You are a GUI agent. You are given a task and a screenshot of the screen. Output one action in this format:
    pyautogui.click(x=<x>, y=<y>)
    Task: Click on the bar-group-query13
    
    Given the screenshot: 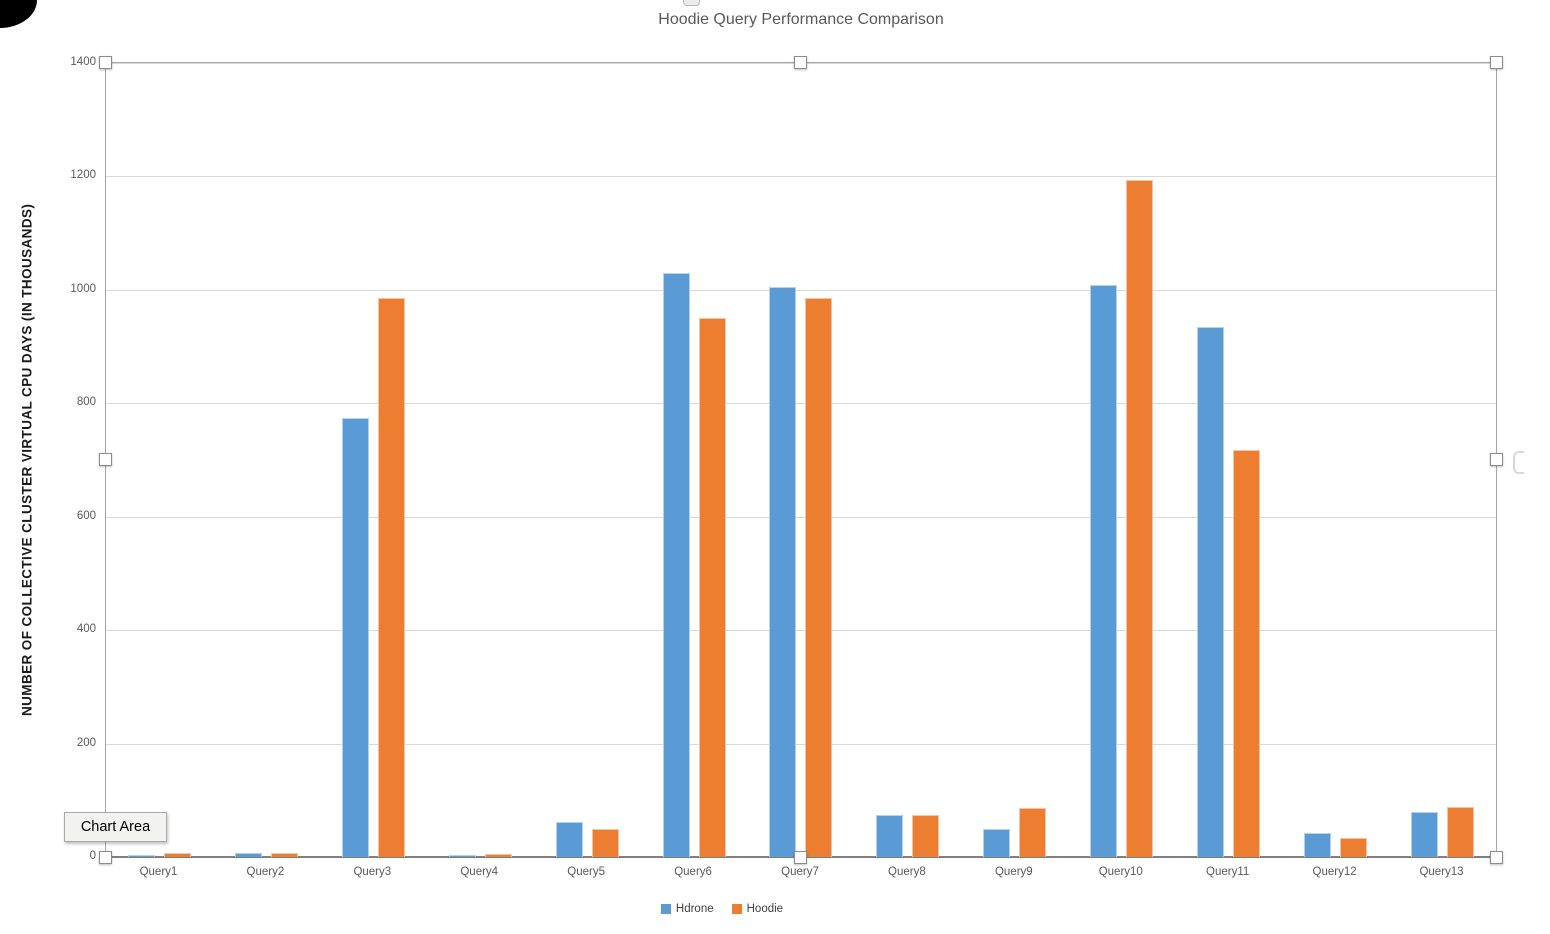 What is the action you would take?
    pyautogui.click(x=1442, y=460)
    